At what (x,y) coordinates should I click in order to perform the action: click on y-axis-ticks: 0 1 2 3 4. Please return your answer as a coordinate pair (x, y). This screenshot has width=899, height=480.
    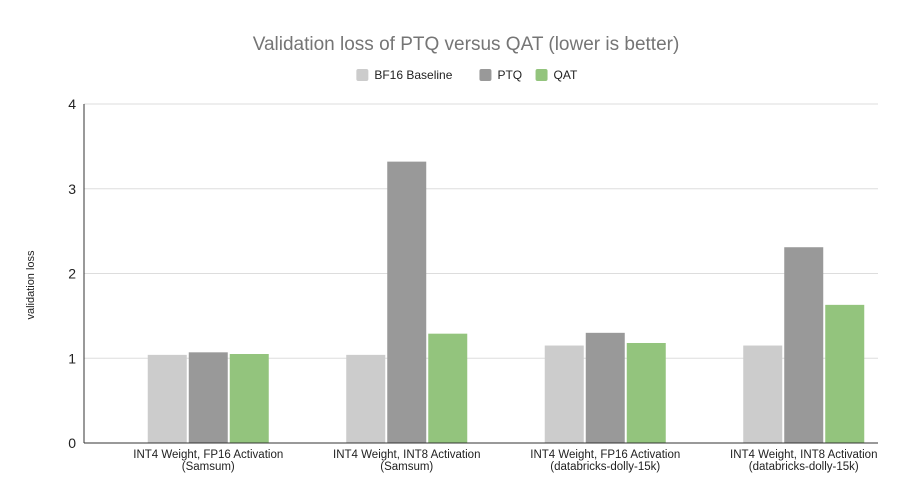
    Looking at the image, I should click on (72, 273).